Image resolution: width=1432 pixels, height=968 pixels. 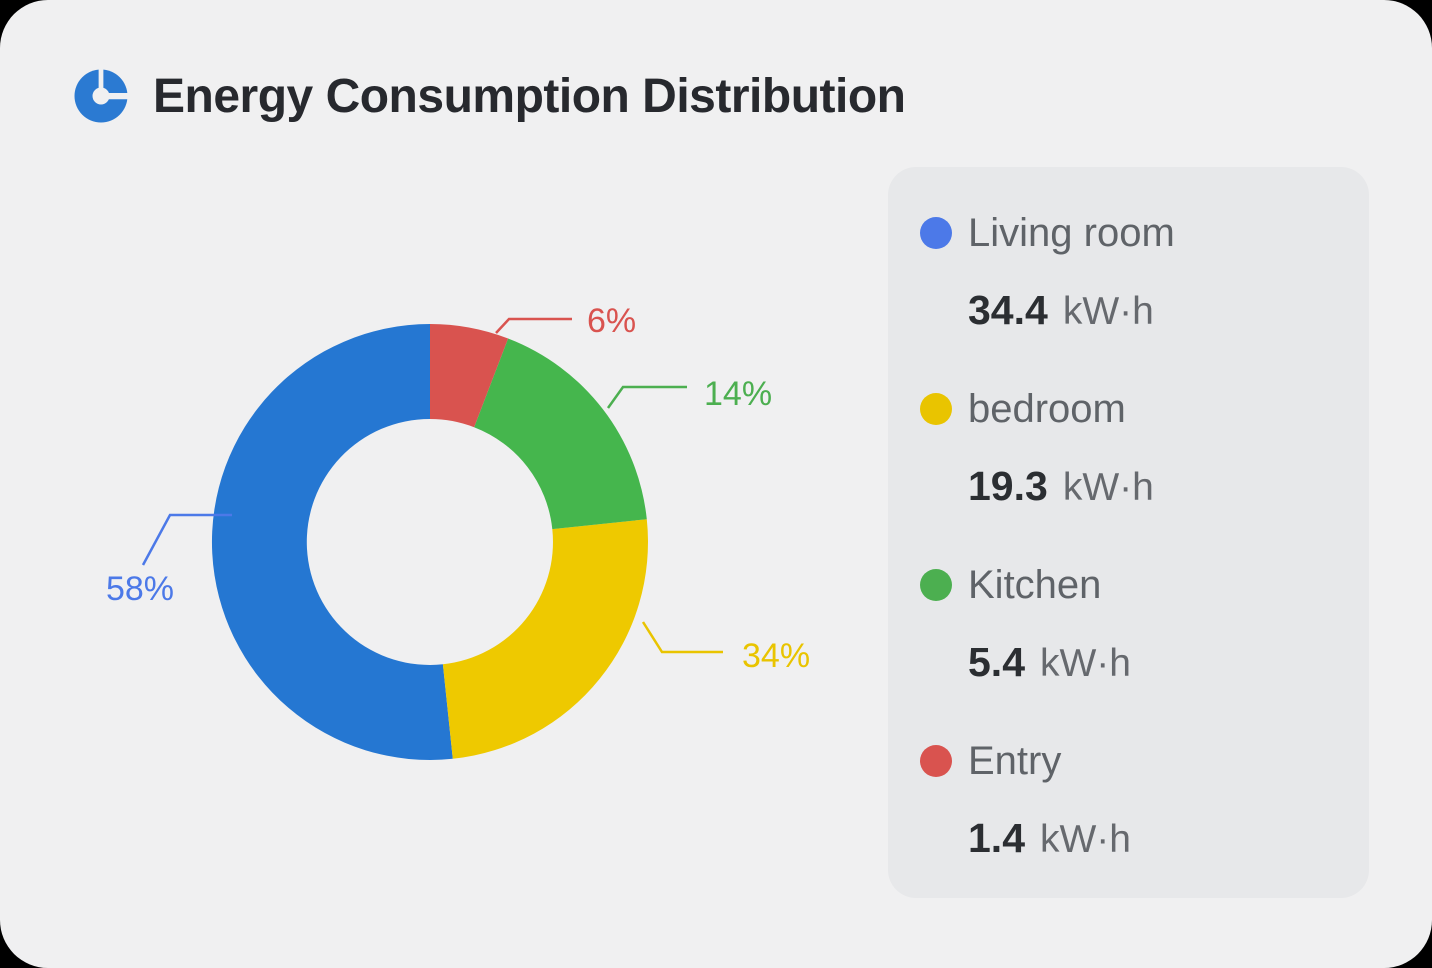 What do you see at coordinates (1035, 584) in the screenshot?
I see `legend-label: Kitchen` at bounding box center [1035, 584].